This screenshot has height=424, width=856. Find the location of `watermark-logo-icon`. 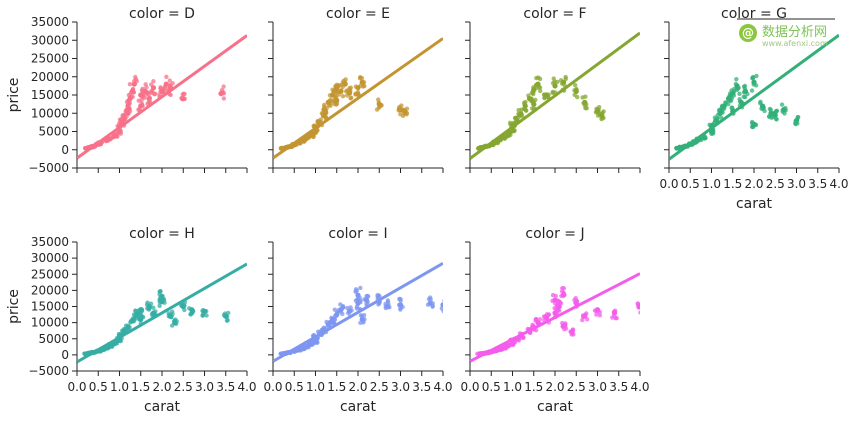

watermark-logo-icon is located at coordinates (748, 33).